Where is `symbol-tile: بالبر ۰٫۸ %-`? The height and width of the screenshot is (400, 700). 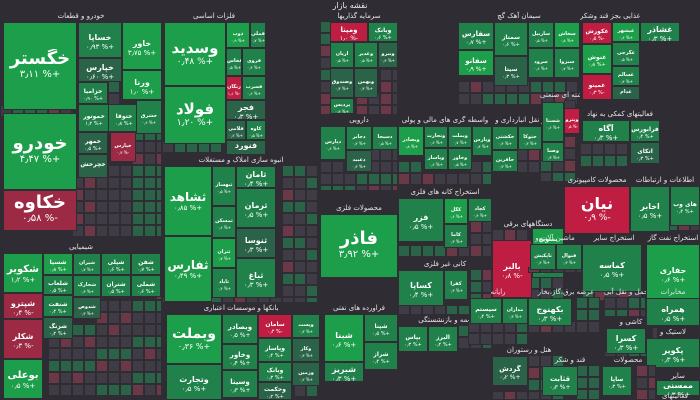
symbol-tile: بالبر ۰٫۸ %- is located at coordinates (512, 269).